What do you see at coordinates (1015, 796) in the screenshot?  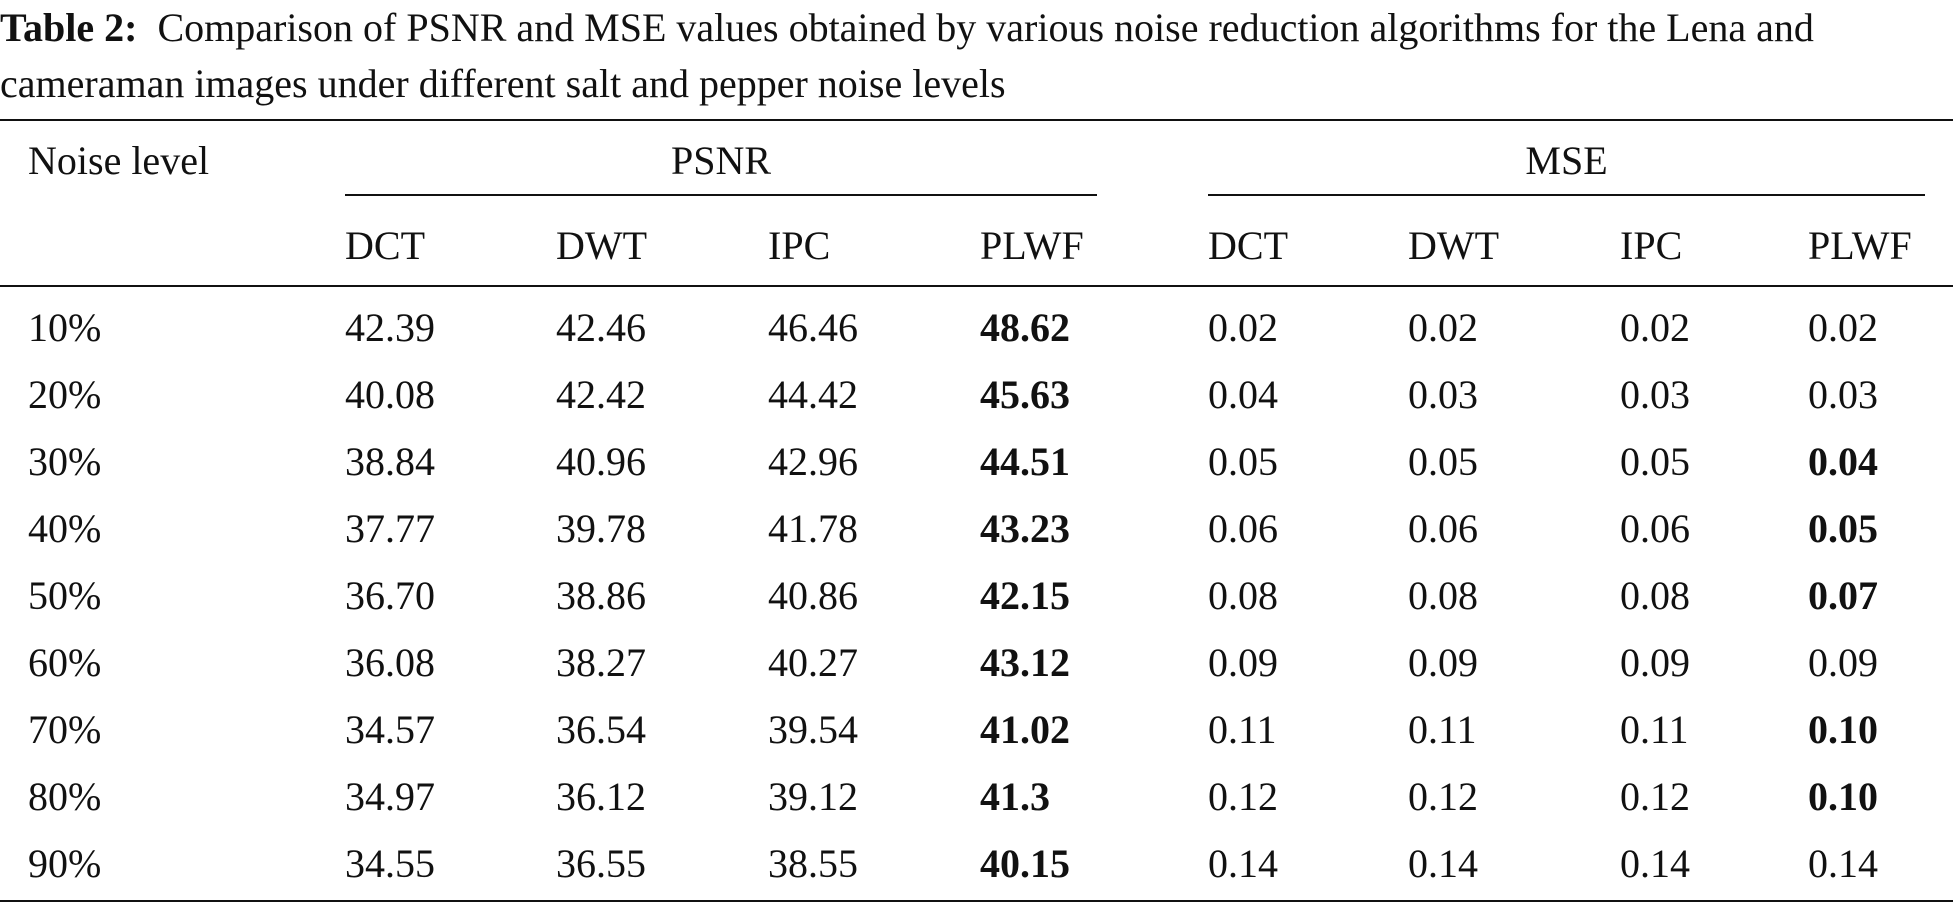 I see `table-cell: 41.3` at bounding box center [1015, 796].